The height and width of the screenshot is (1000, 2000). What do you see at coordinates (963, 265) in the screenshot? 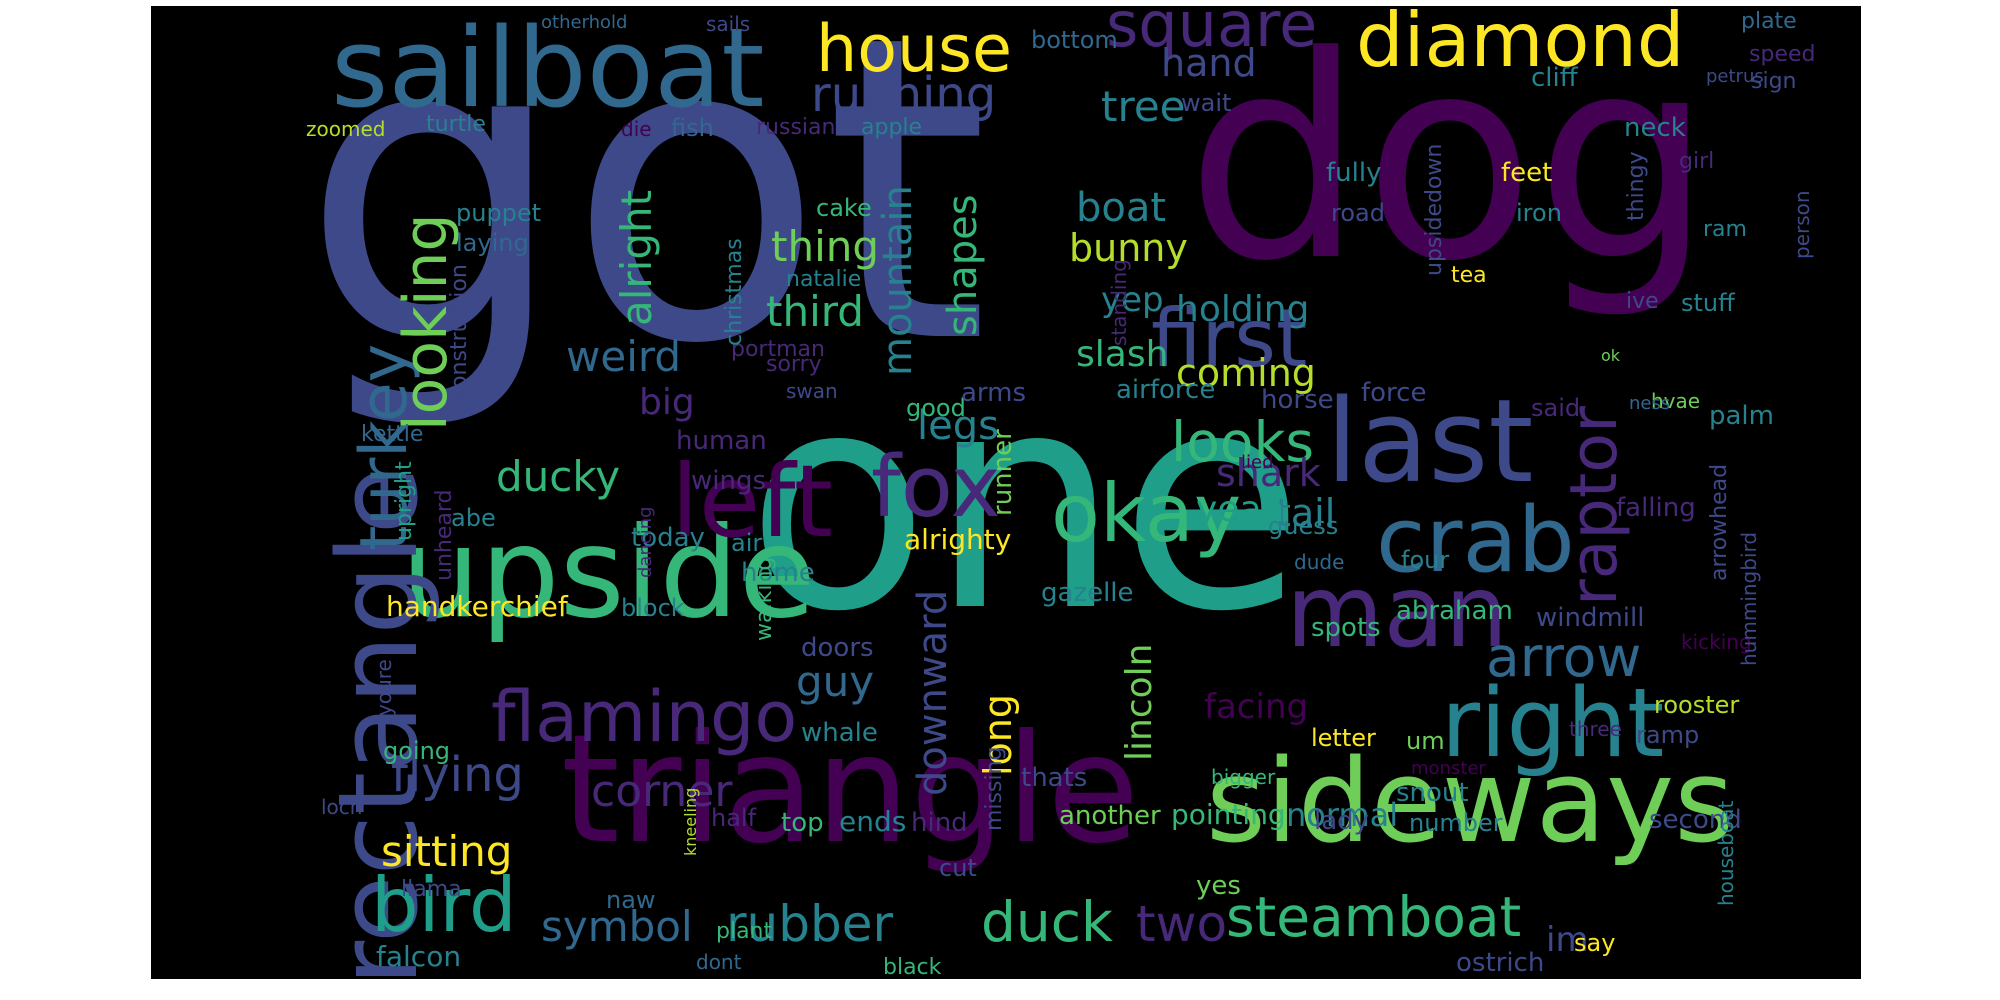
I see `word-shapes: shapes` at bounding box center [963, 265].